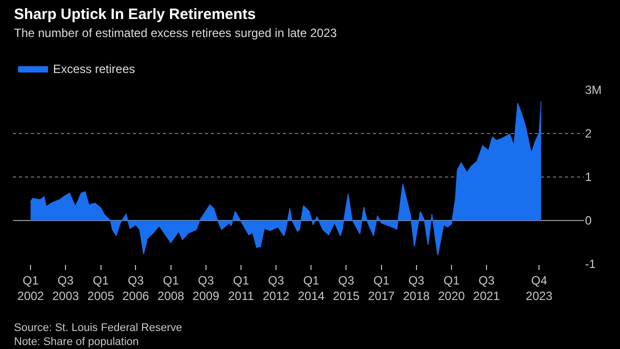 The image size is (620, 349). I want to click on y-tick-label: 1, so click(588, 177).